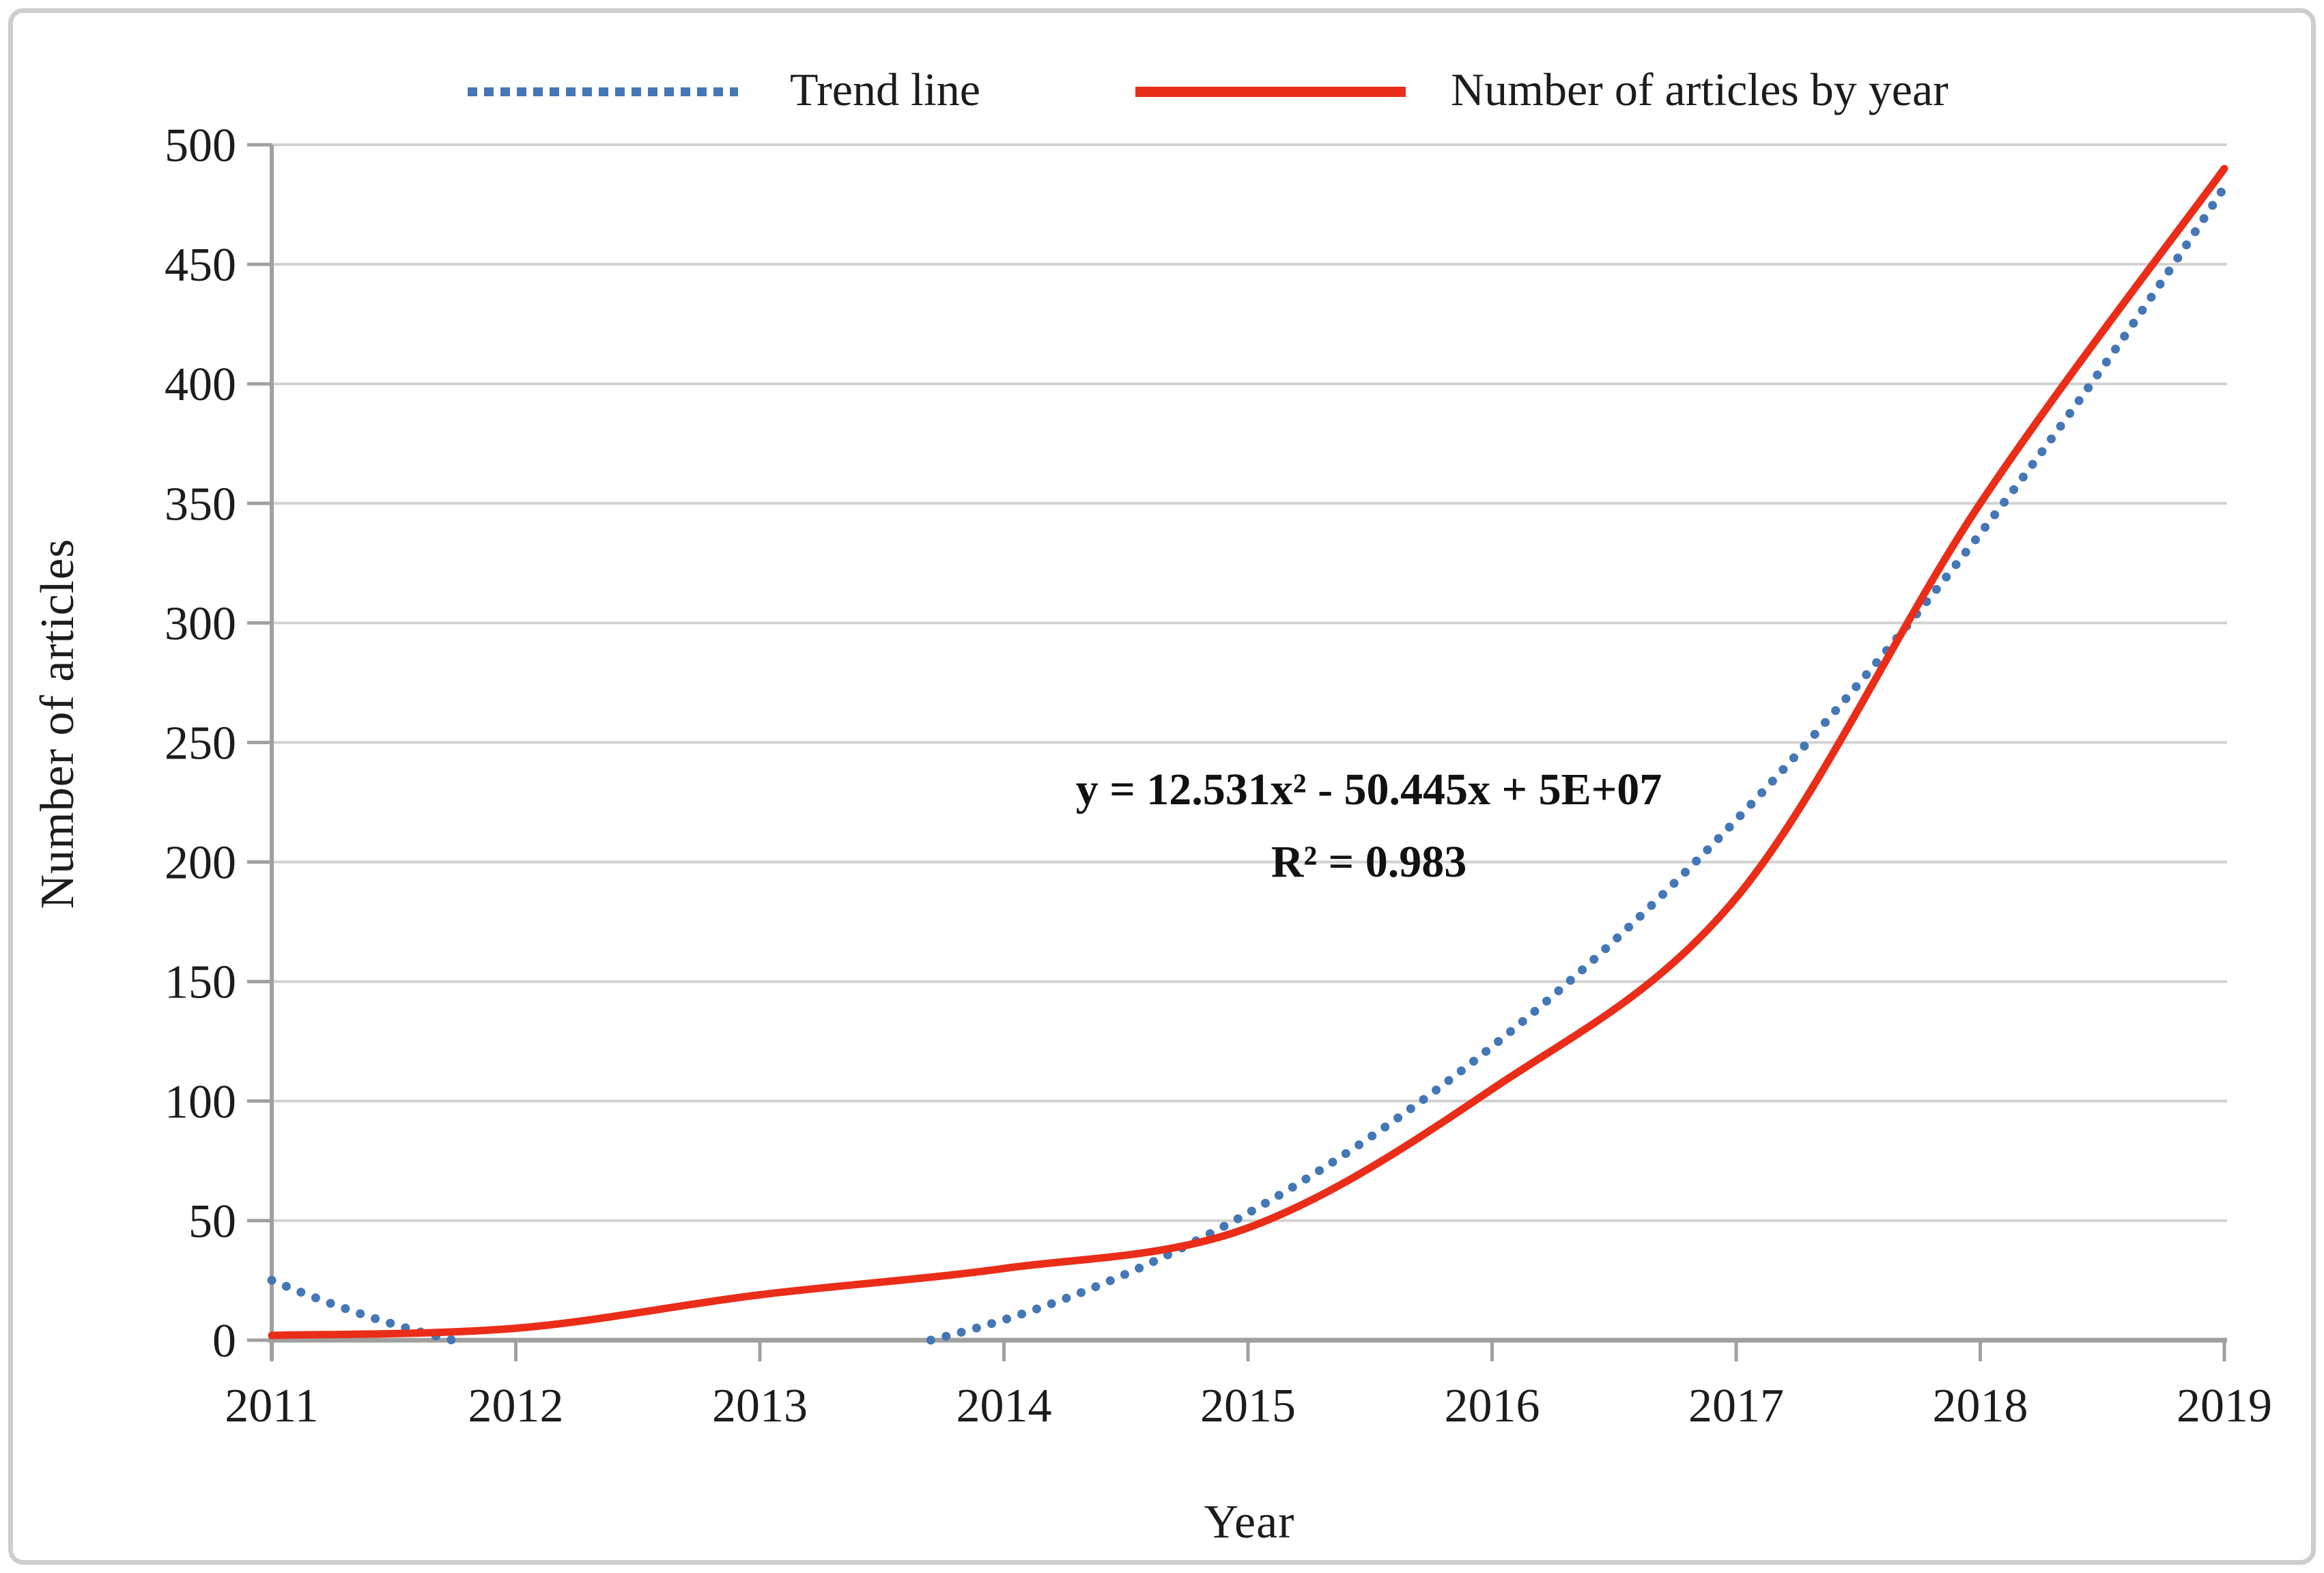 The image size is (2324, 1573). I want to click on legend-label-articles-by-year: Number of articles by year, so click(1700, 89).